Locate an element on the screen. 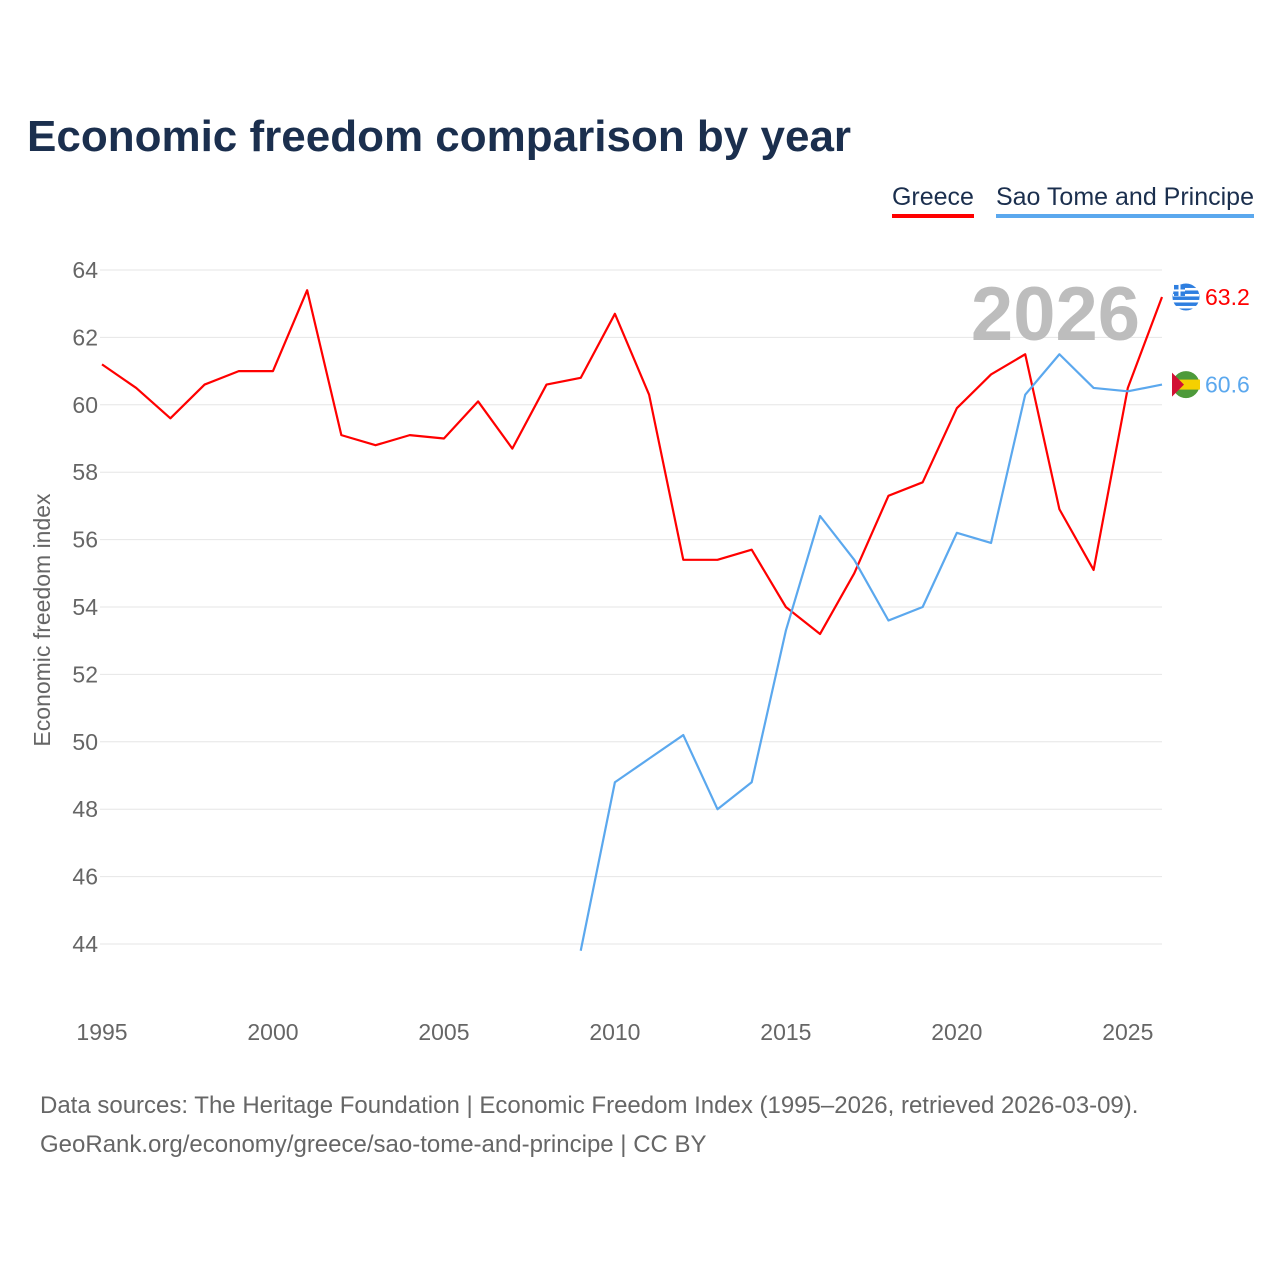 The width and height of the screenshot is (1280, 1280). y-tick-label: 48 is located at coordinates (85, 809).